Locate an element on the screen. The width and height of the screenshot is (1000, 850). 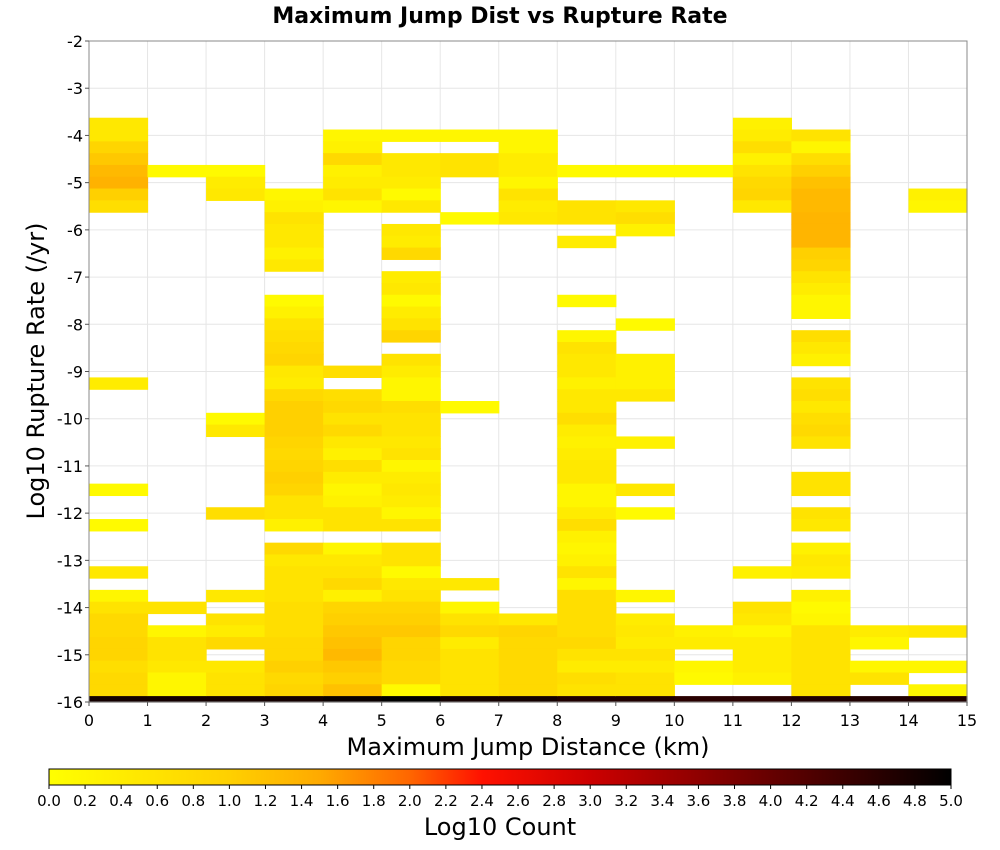
x-tick-label: 14 is located at coordinates (908, 720).